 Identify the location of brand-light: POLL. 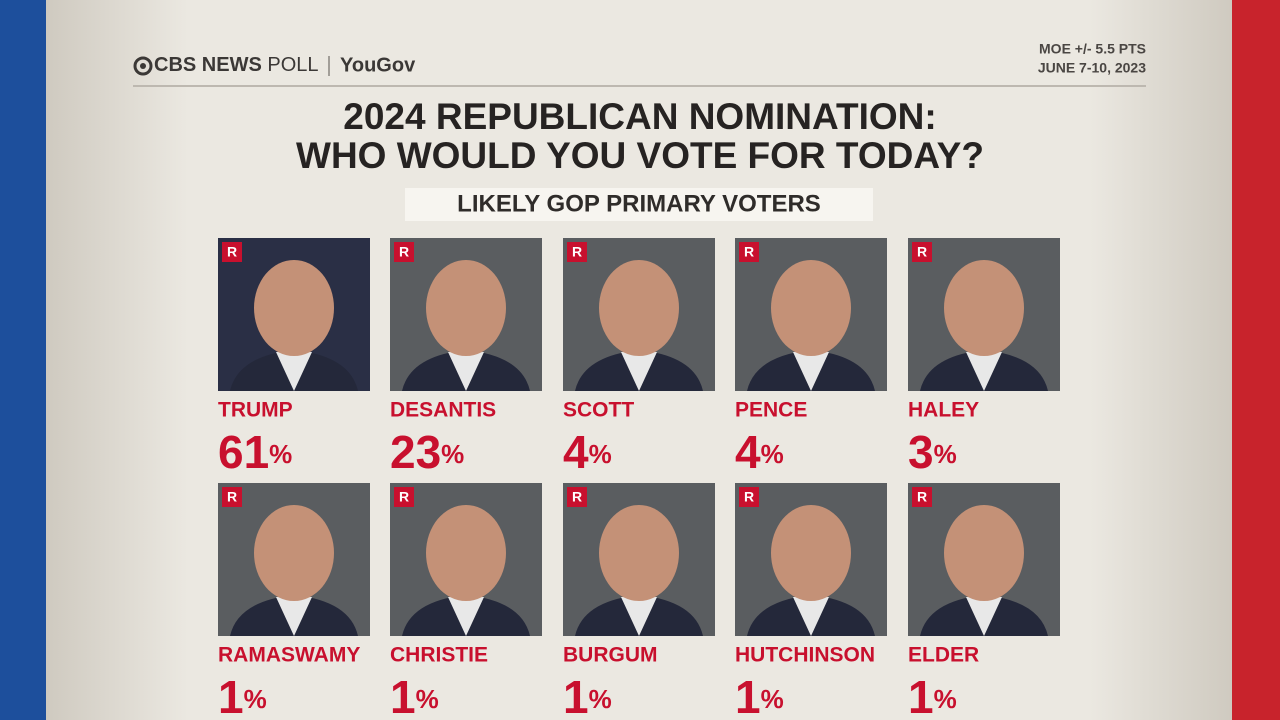
(292, 65).